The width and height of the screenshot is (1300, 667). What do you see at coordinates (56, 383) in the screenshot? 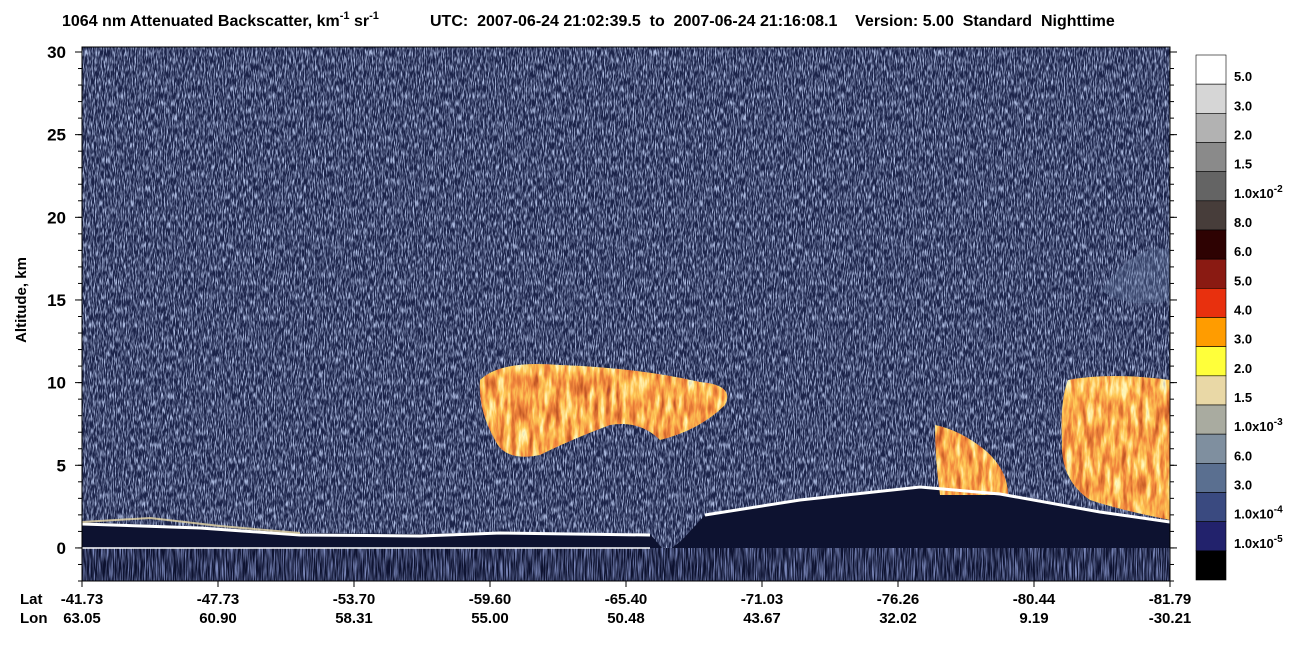
I see `y-tick-label: 10` at bounding box center [56, 383].